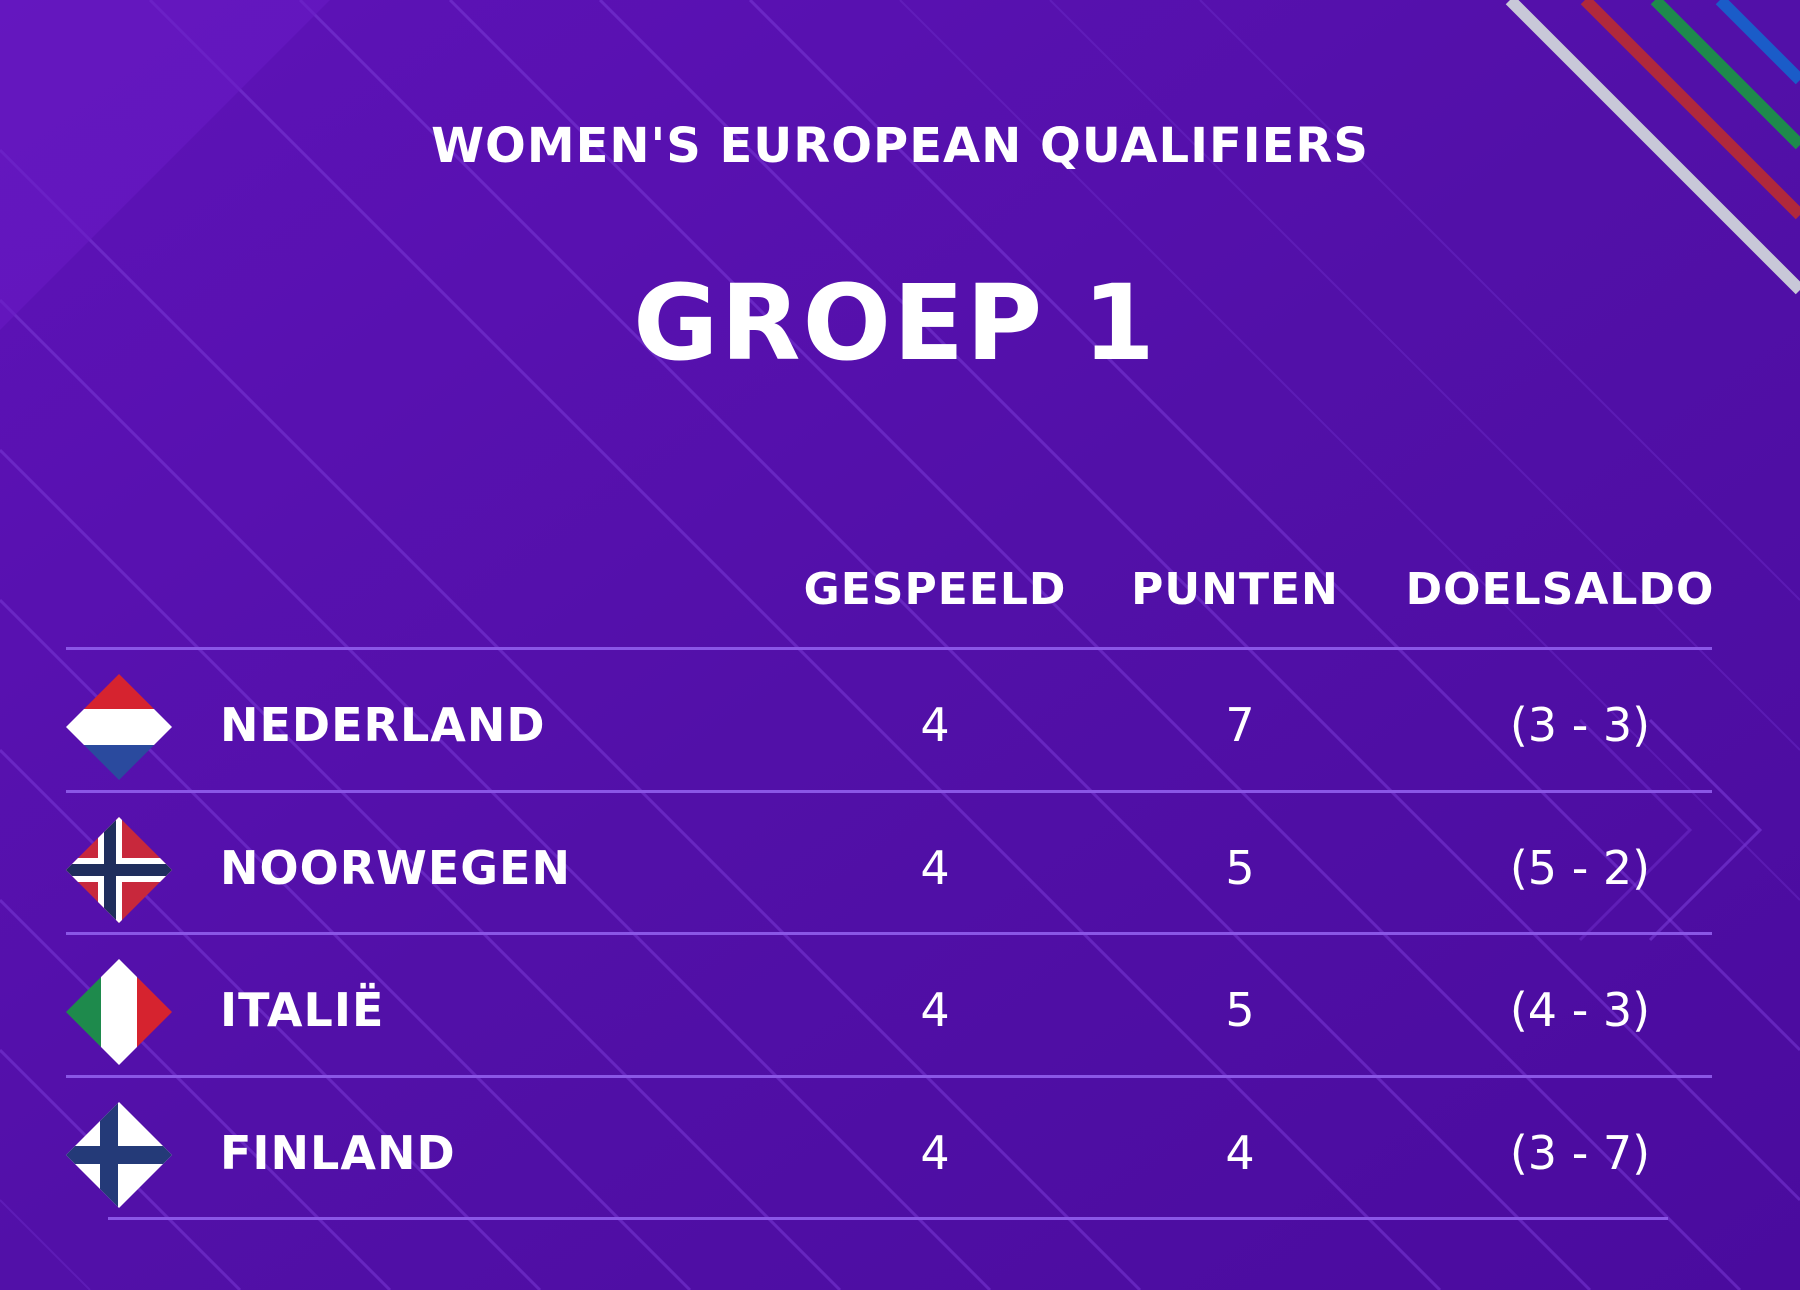 Image resolution: width=1800 pixels, height=1290 pixels. Describe the element at coordinates (1560, 589) in the screenshot. I see `column-header-goal-difference: DOELSALDO` at that location.